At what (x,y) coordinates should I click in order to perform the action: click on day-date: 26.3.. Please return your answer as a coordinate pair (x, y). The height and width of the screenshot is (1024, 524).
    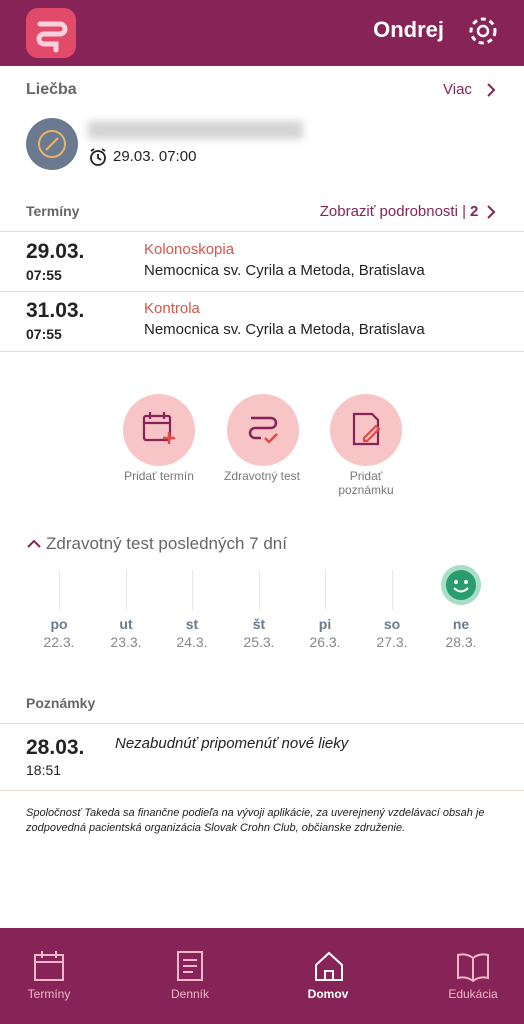
    Looking at the image, I should click on (325, 642).